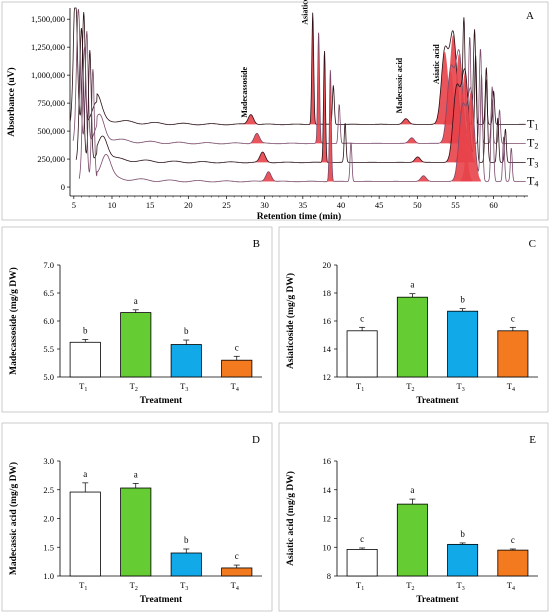 The width and height of the screenshot is (550, 613). I want to click on trace-label-T3: T3, so click(532, 161).